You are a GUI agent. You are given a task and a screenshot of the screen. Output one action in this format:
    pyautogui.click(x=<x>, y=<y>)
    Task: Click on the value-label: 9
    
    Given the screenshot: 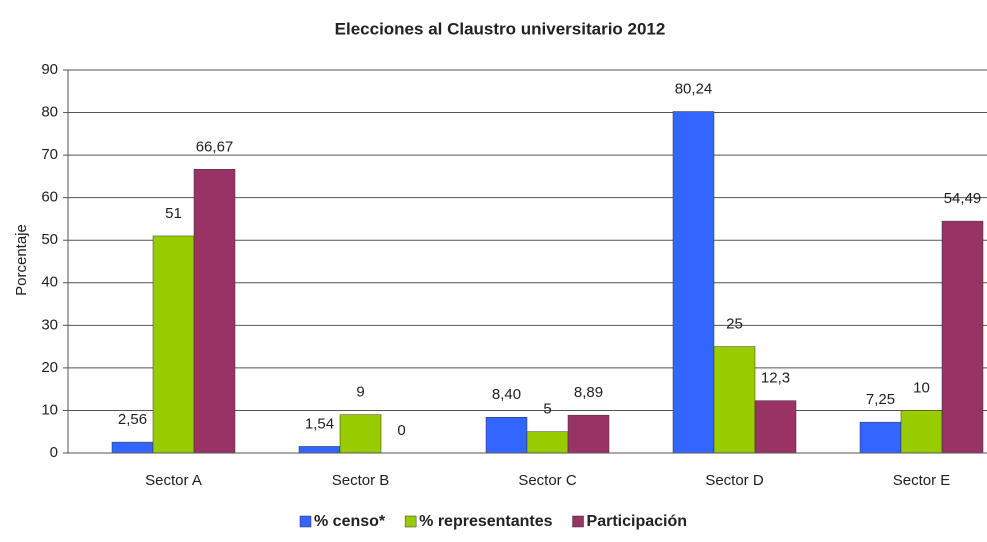 What is the action you would take?
    pyautogui.click(x=360, y=392)
    